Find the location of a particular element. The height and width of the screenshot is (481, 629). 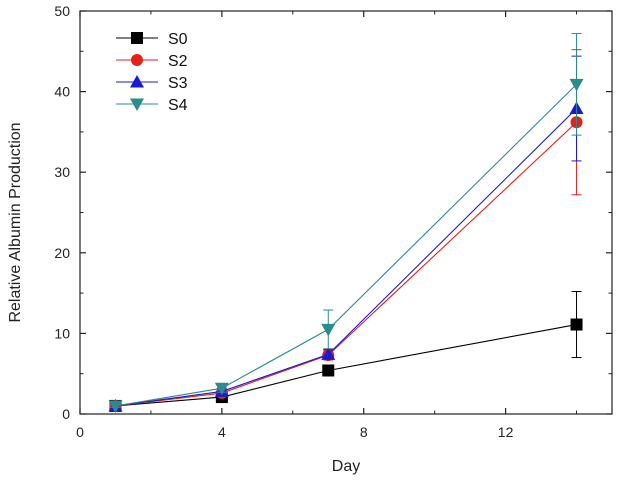

x-tick-label: 0 is located at coordinates (80, 432).